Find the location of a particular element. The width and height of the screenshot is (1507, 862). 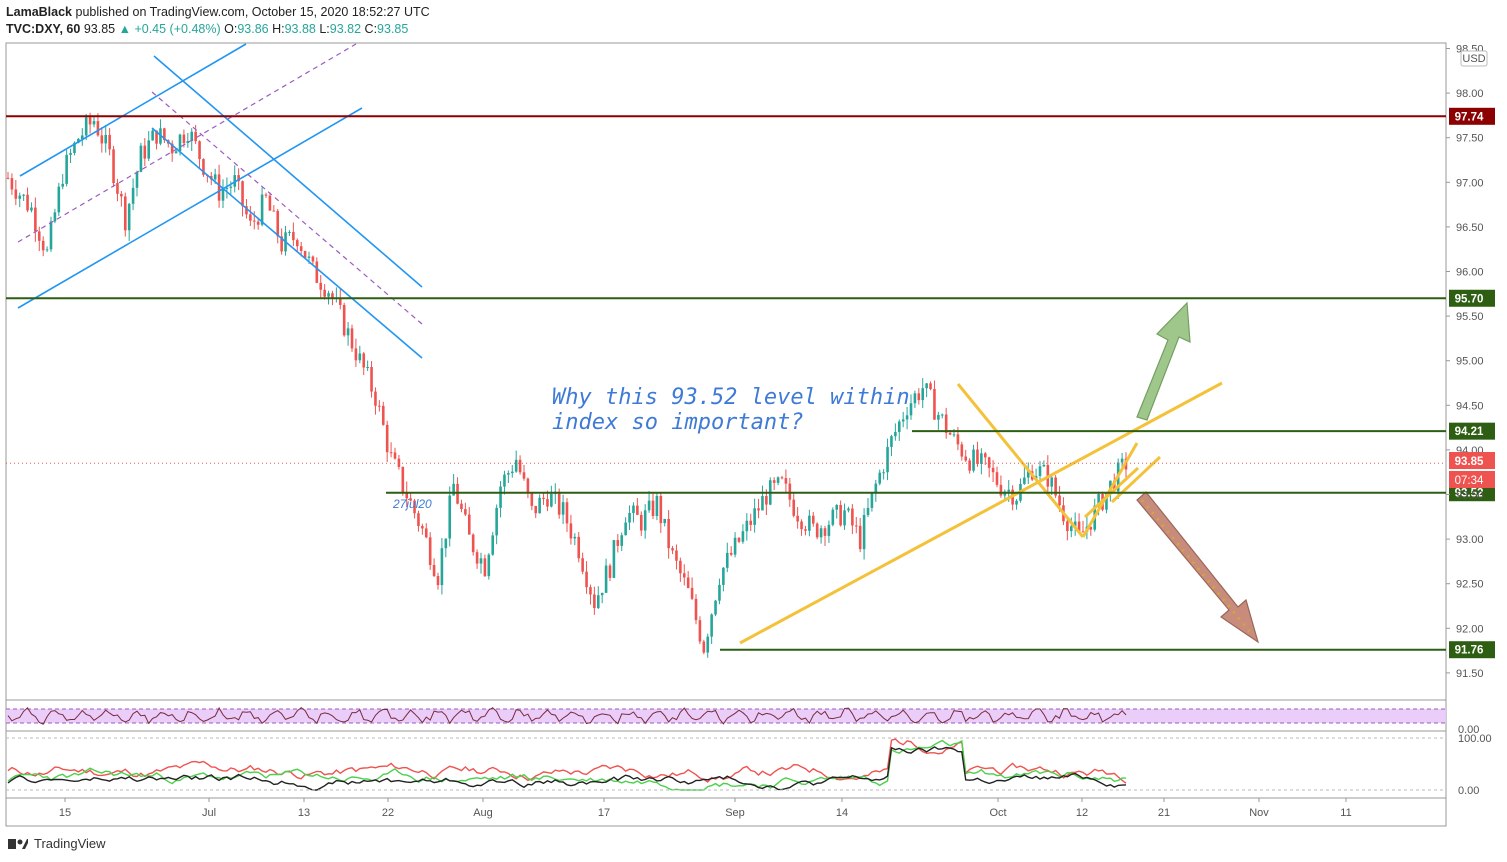

brown-down-arrow is located at coordinates (1198, 567).